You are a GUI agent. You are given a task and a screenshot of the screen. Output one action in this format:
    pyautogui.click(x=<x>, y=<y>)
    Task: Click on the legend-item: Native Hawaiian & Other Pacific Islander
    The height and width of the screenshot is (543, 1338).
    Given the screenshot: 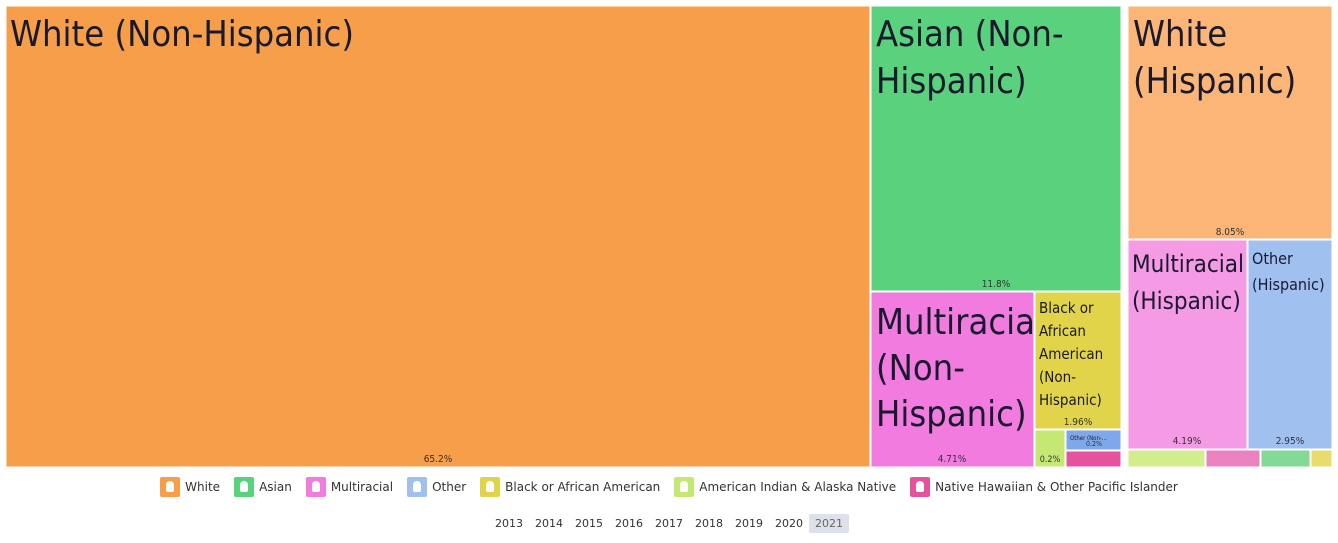 What is the action you would take?
    pyautogui.click(x=1044, y=487)
    